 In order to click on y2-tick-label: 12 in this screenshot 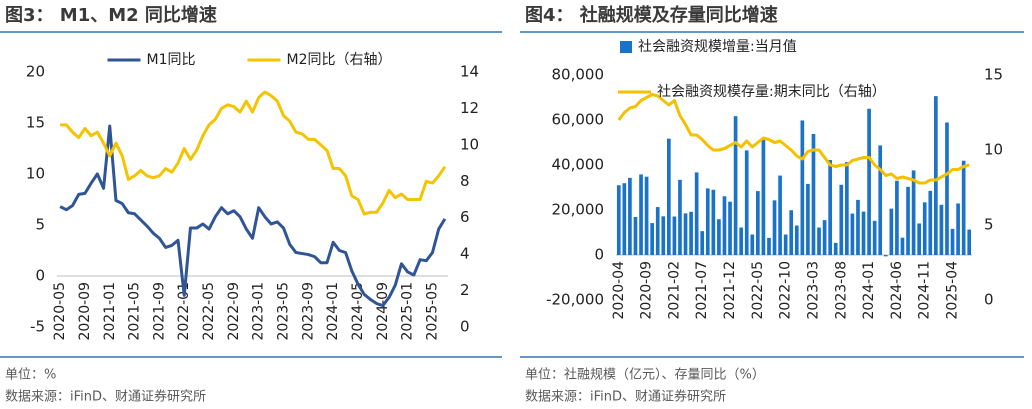, I will do `click(469, 108)`.